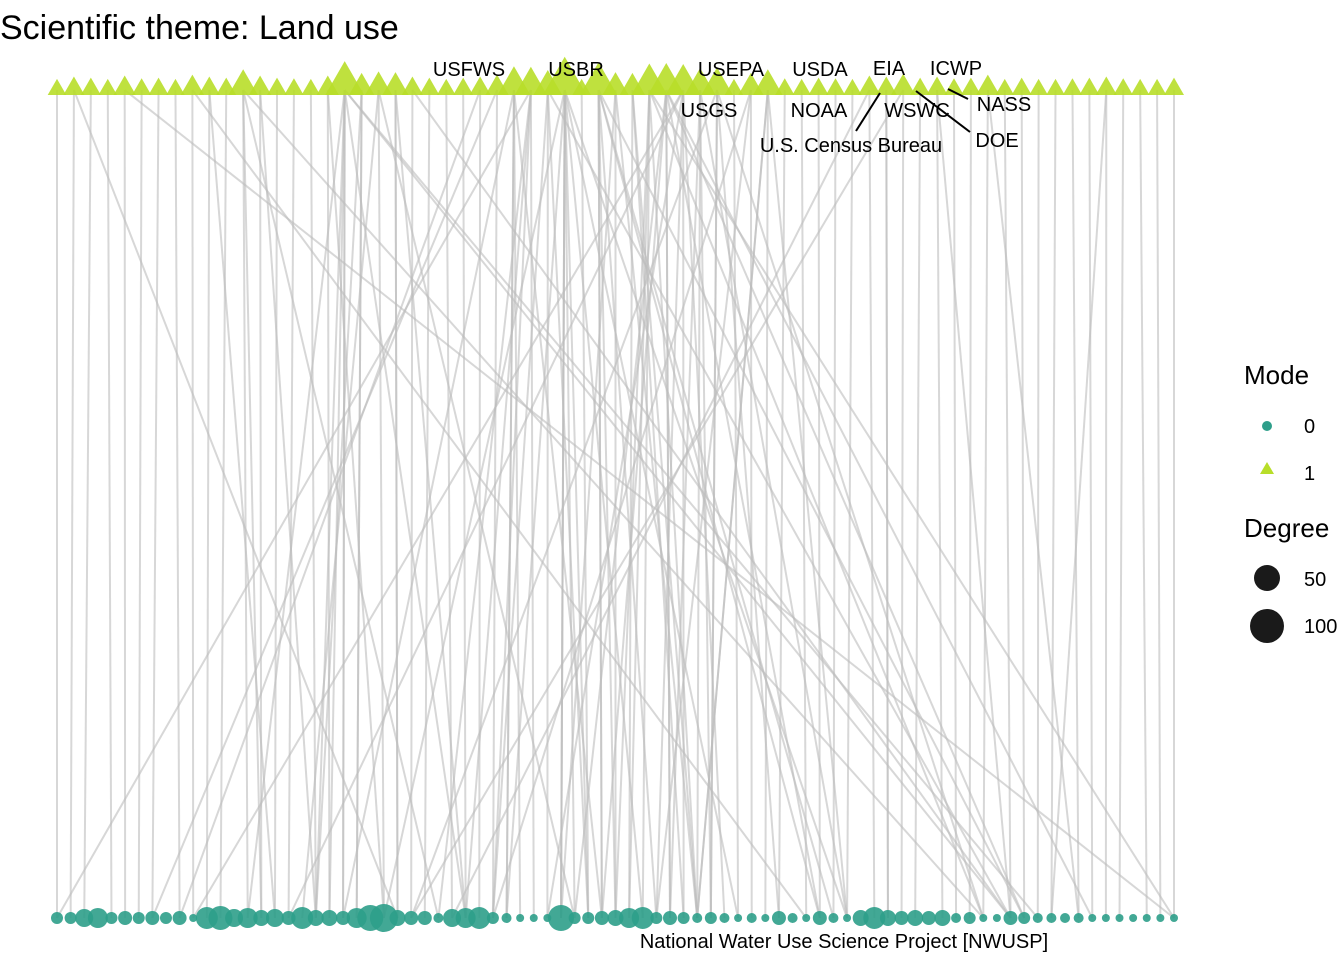 Image resolution: width=1344 pixels, height=960 pixels. I want to click on legend-degree-100-swatch, so click(1267, 626).